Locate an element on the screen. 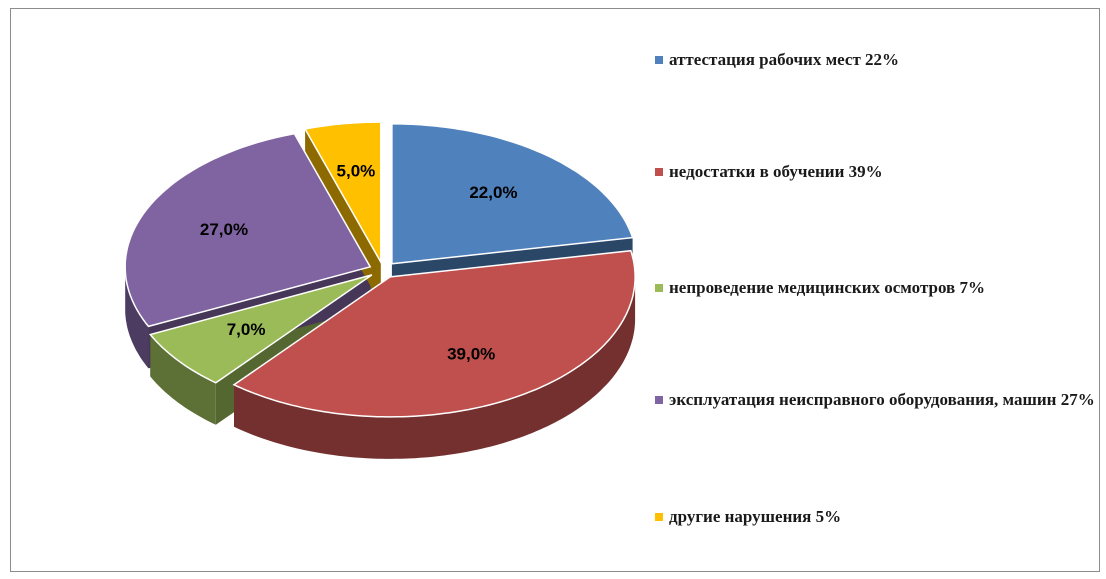  legend-label: недостатки в обучении 39% is located at coordinates (776, 171).